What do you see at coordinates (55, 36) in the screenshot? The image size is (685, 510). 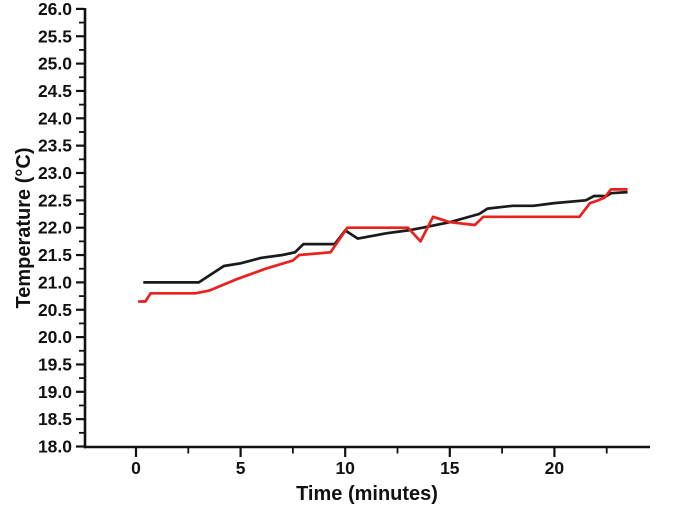 I see `y-tick-label: 25.5` at bounding box center [55, 36].